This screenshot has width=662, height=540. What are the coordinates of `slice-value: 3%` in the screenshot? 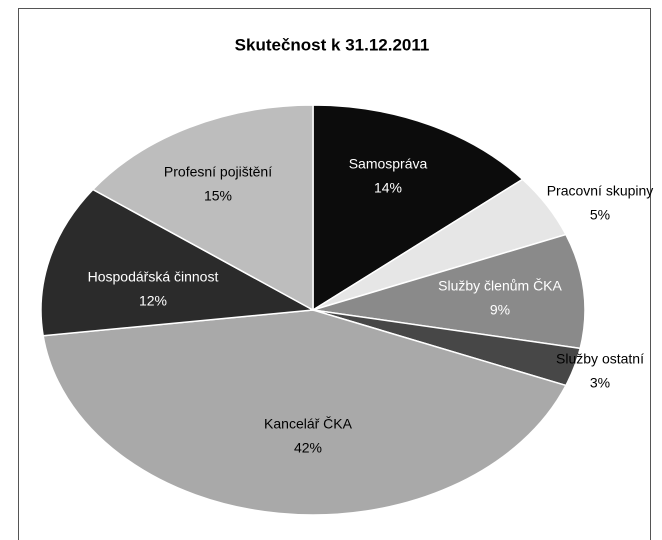 It's located at (600, 383).